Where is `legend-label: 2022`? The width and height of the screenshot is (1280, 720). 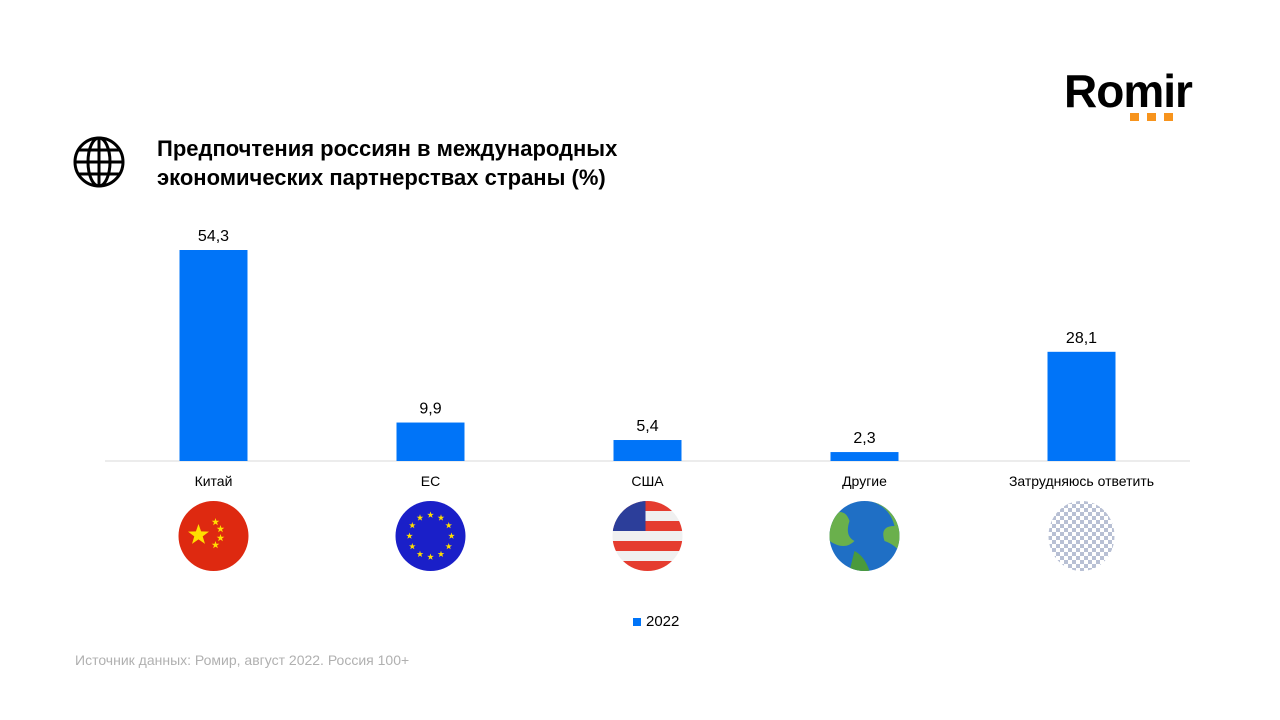
legend-label: 2022 is located at coordinates (663, 621).